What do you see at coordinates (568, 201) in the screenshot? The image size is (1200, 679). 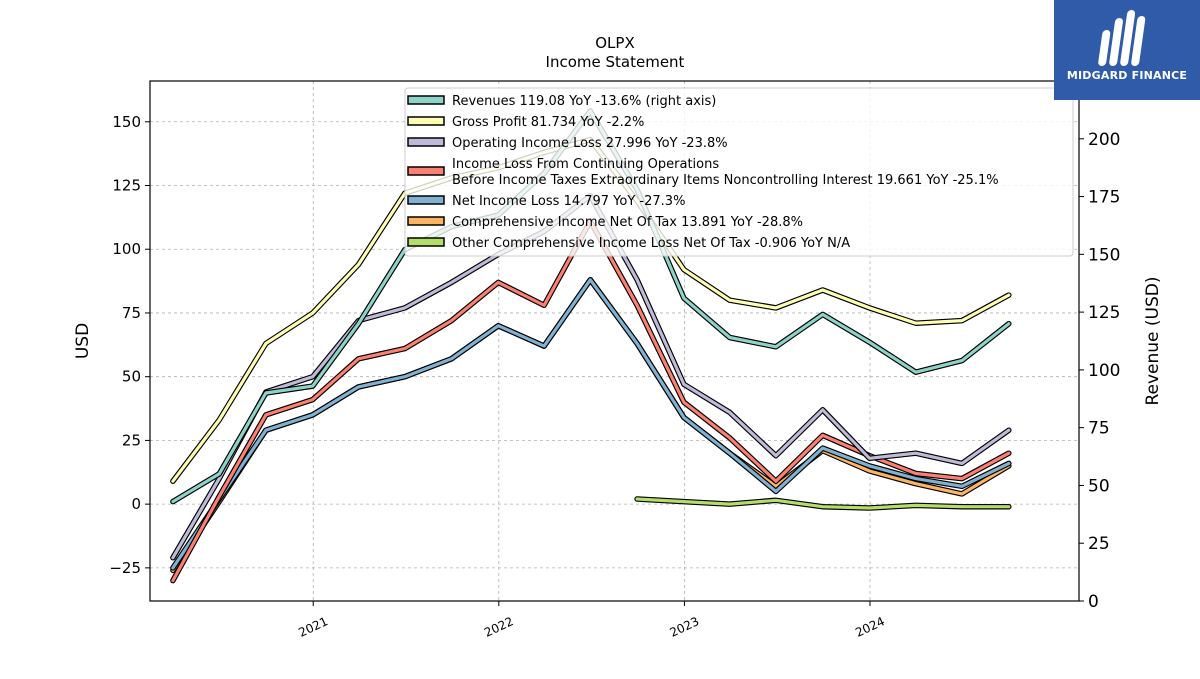 I see `legend-label: Net Income Loss 14.797 YoY -27.3%` at bounding box center [568, 201].